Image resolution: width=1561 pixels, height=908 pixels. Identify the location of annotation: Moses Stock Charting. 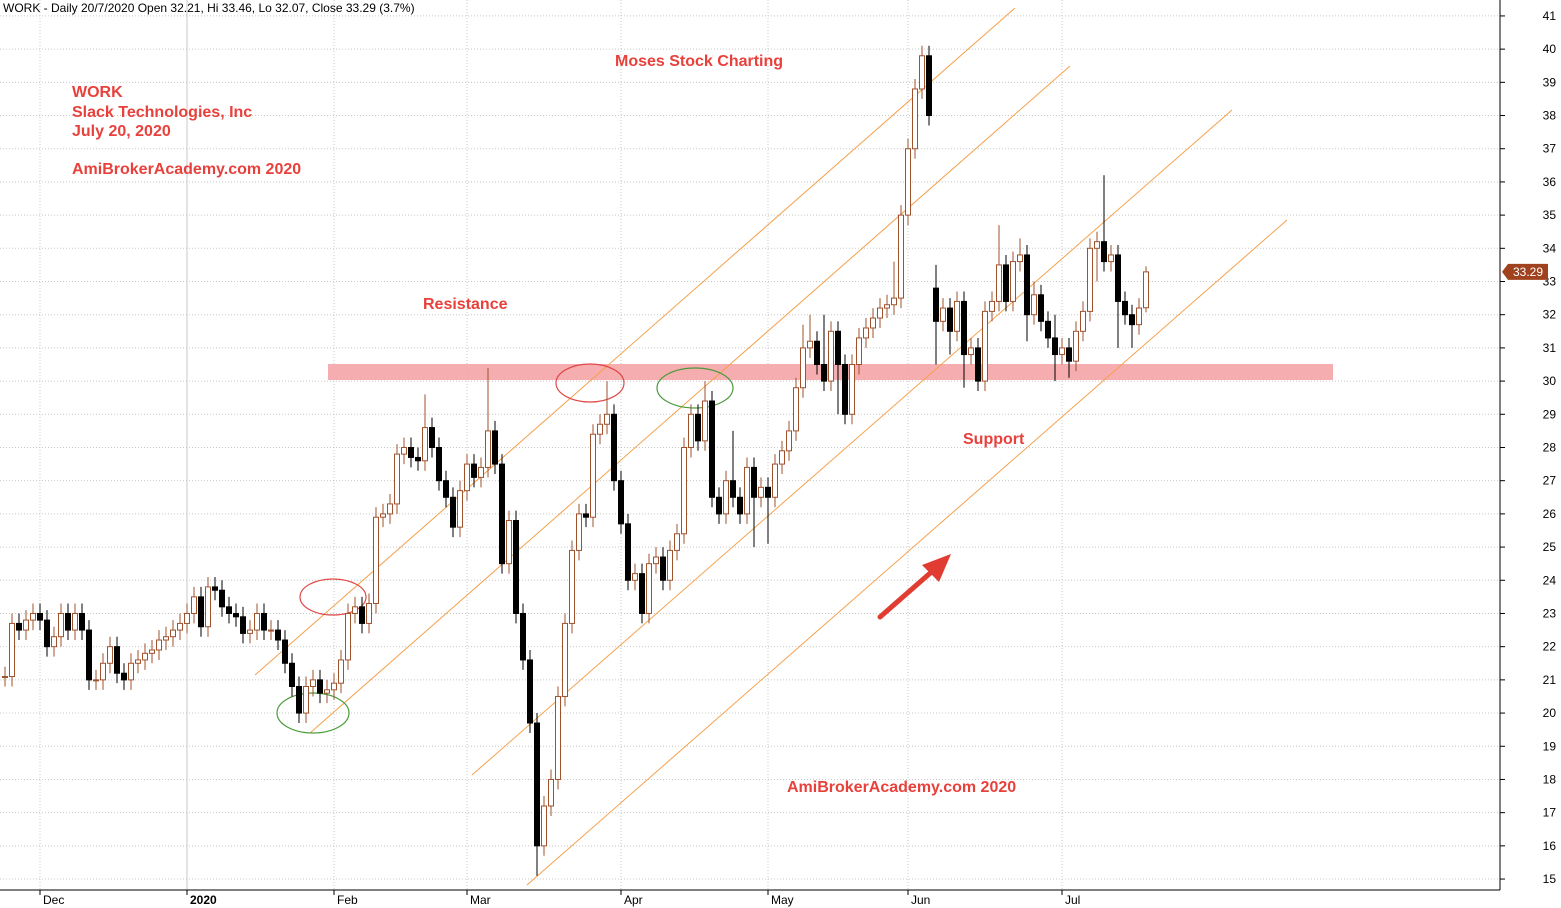
(699, 61).